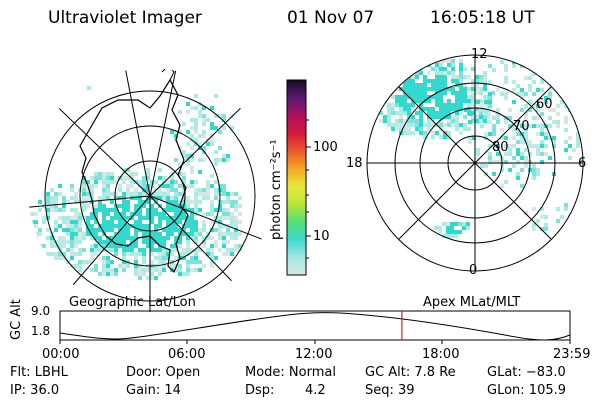 The width and height of the screenshot is (600, 400). What do you see at coordinates (315, 390) in the screenshot?
I see `dsp-value: 4.2` at bounding box center [315, 390].